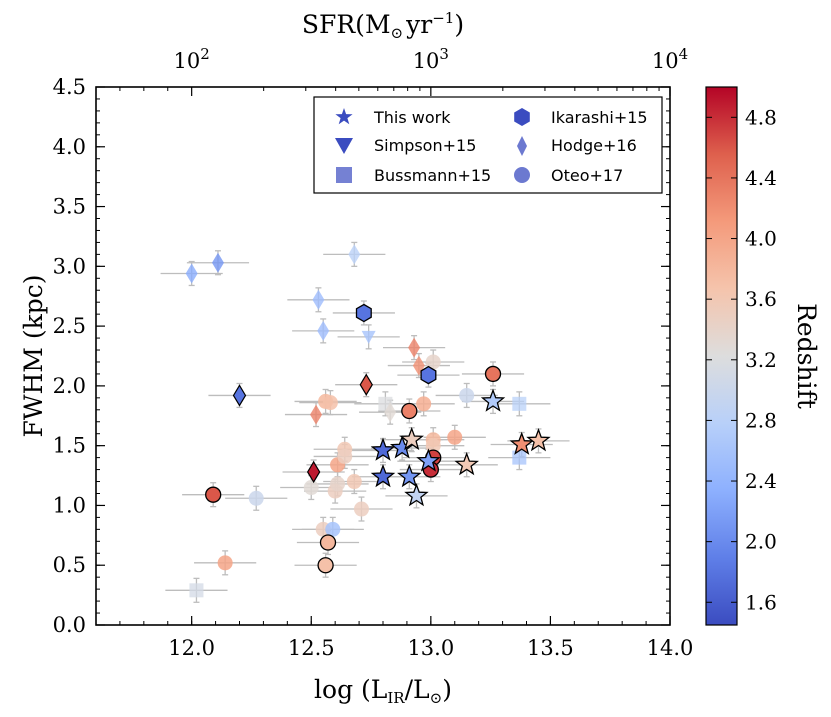 The height and width of the screenshot is (717, 831). What do you see at coordinates (447, 689) in the screenshot?
I see `x-axis-title-post: )` at bounding box center [447, 689].